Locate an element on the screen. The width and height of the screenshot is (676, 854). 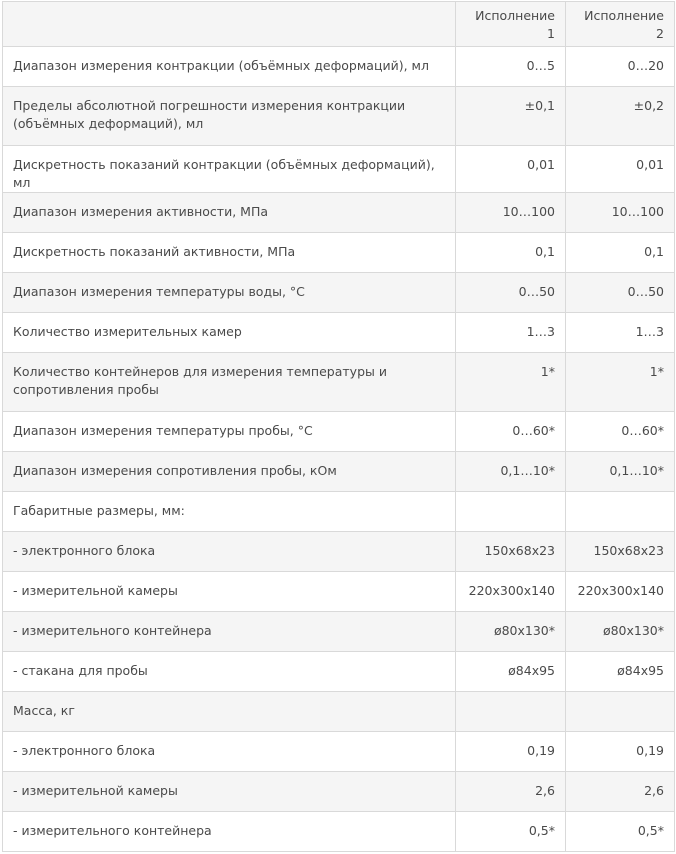
version-2-value: 1* is located at coordinates (620, 382).